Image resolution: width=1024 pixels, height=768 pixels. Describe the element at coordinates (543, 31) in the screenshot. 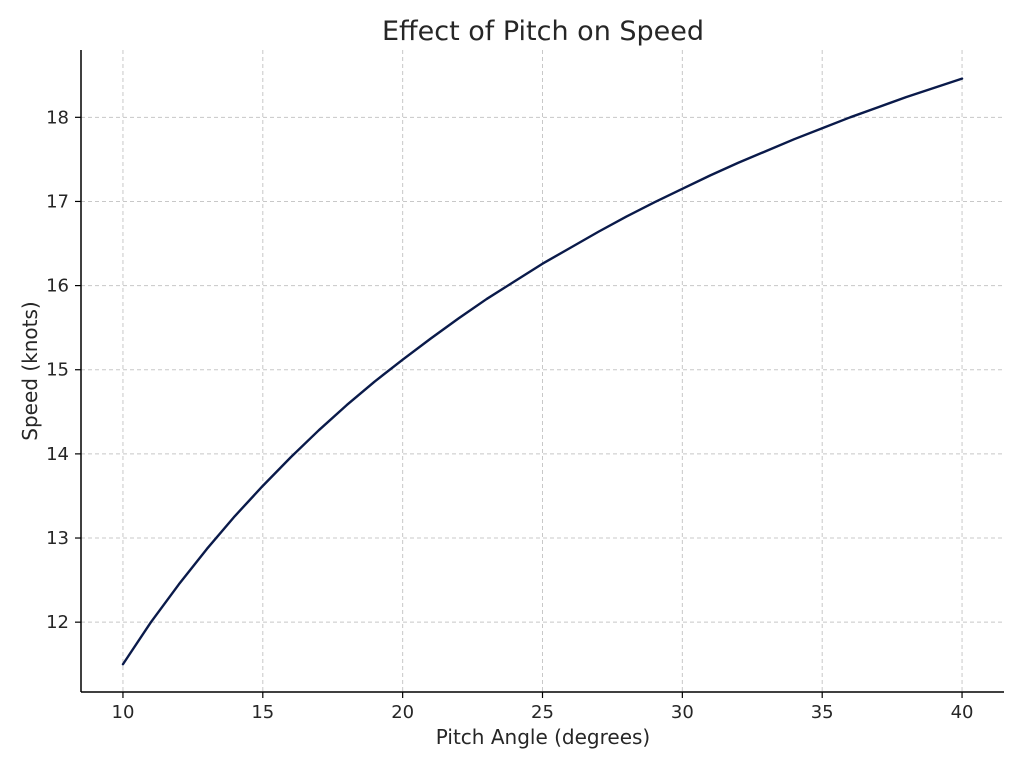

I see `chart-title: Effect of Pitch on Speed` at that location.